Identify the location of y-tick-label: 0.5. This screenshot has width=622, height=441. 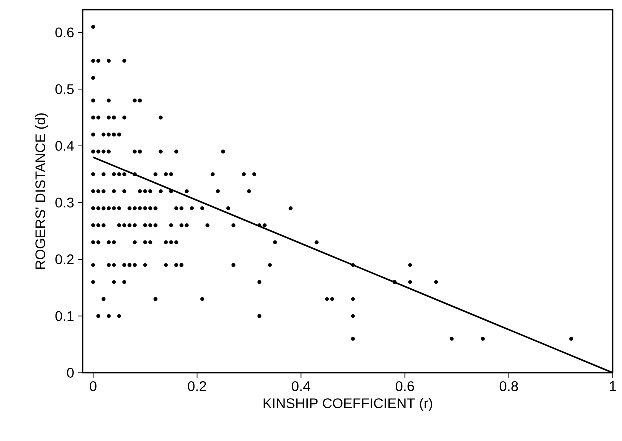
(65, 89).